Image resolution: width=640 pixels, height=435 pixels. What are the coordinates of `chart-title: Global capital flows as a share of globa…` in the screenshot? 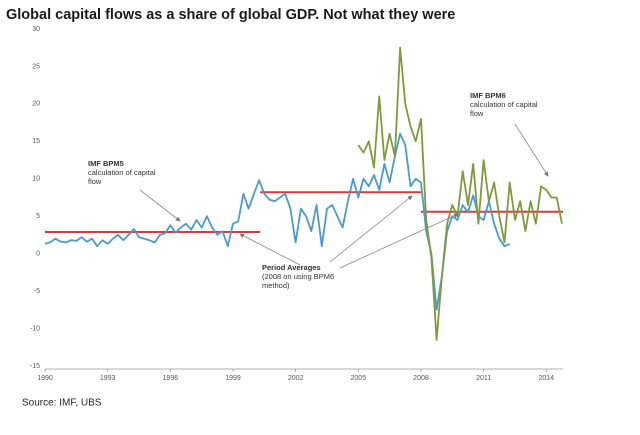 It's located at (230, 15).